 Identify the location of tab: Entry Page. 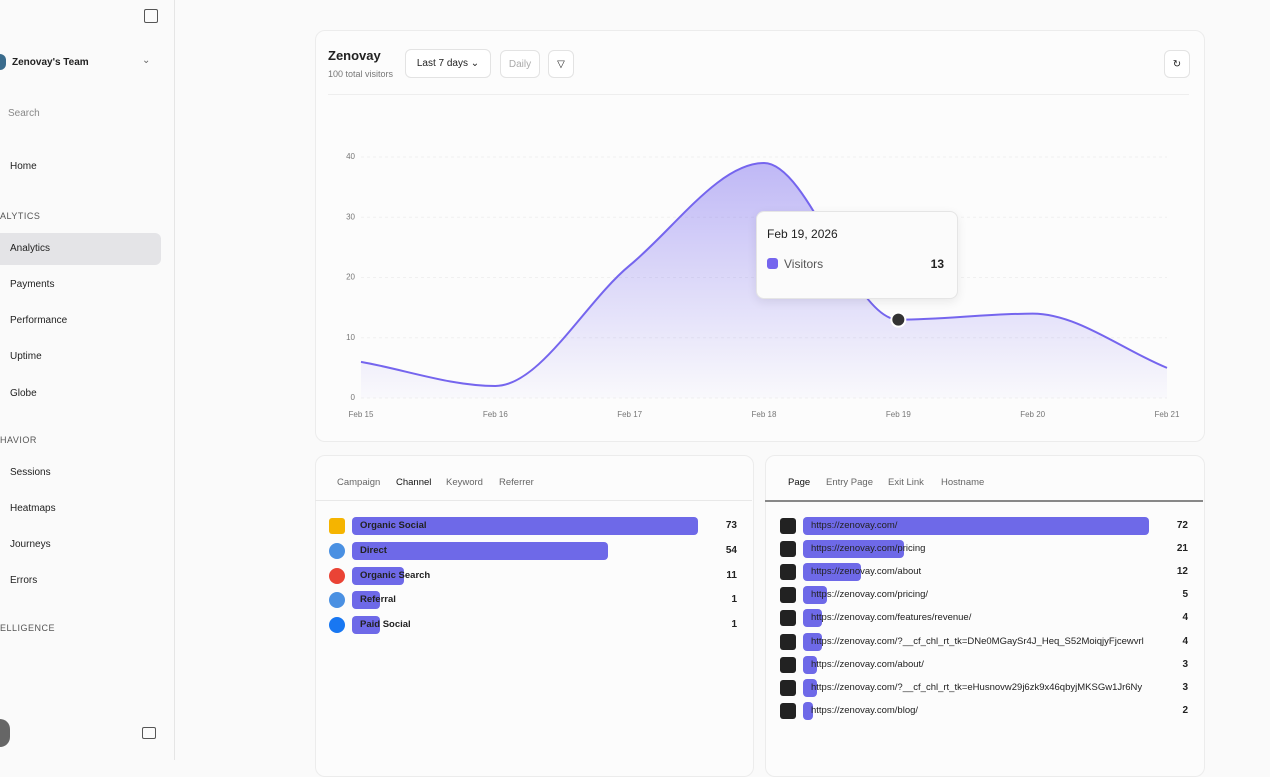
(849, 482).